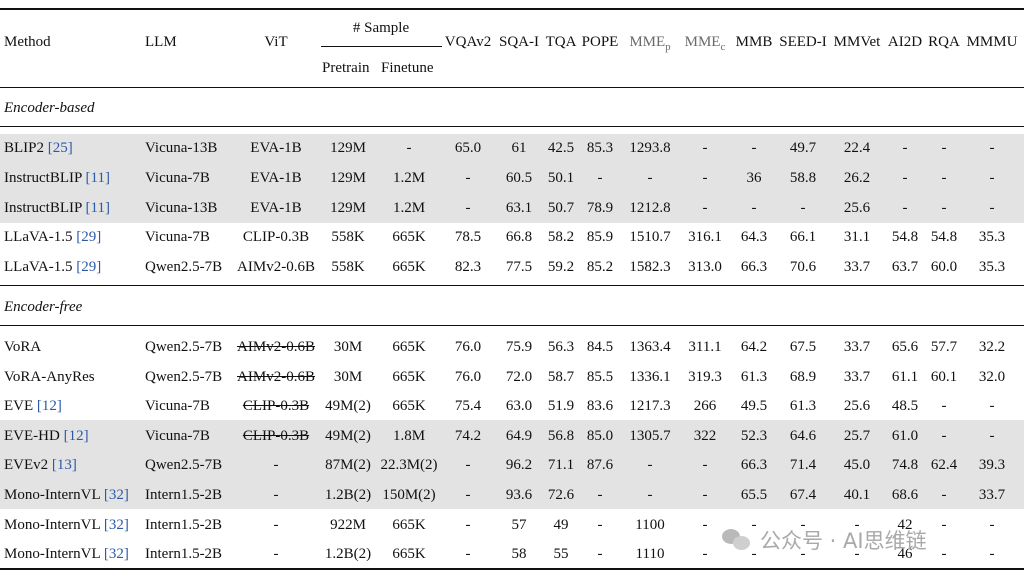 The width and height of the screenshot is (1031, 579). I want to click on cell-vqav2: 75.4, so click(468, 406).